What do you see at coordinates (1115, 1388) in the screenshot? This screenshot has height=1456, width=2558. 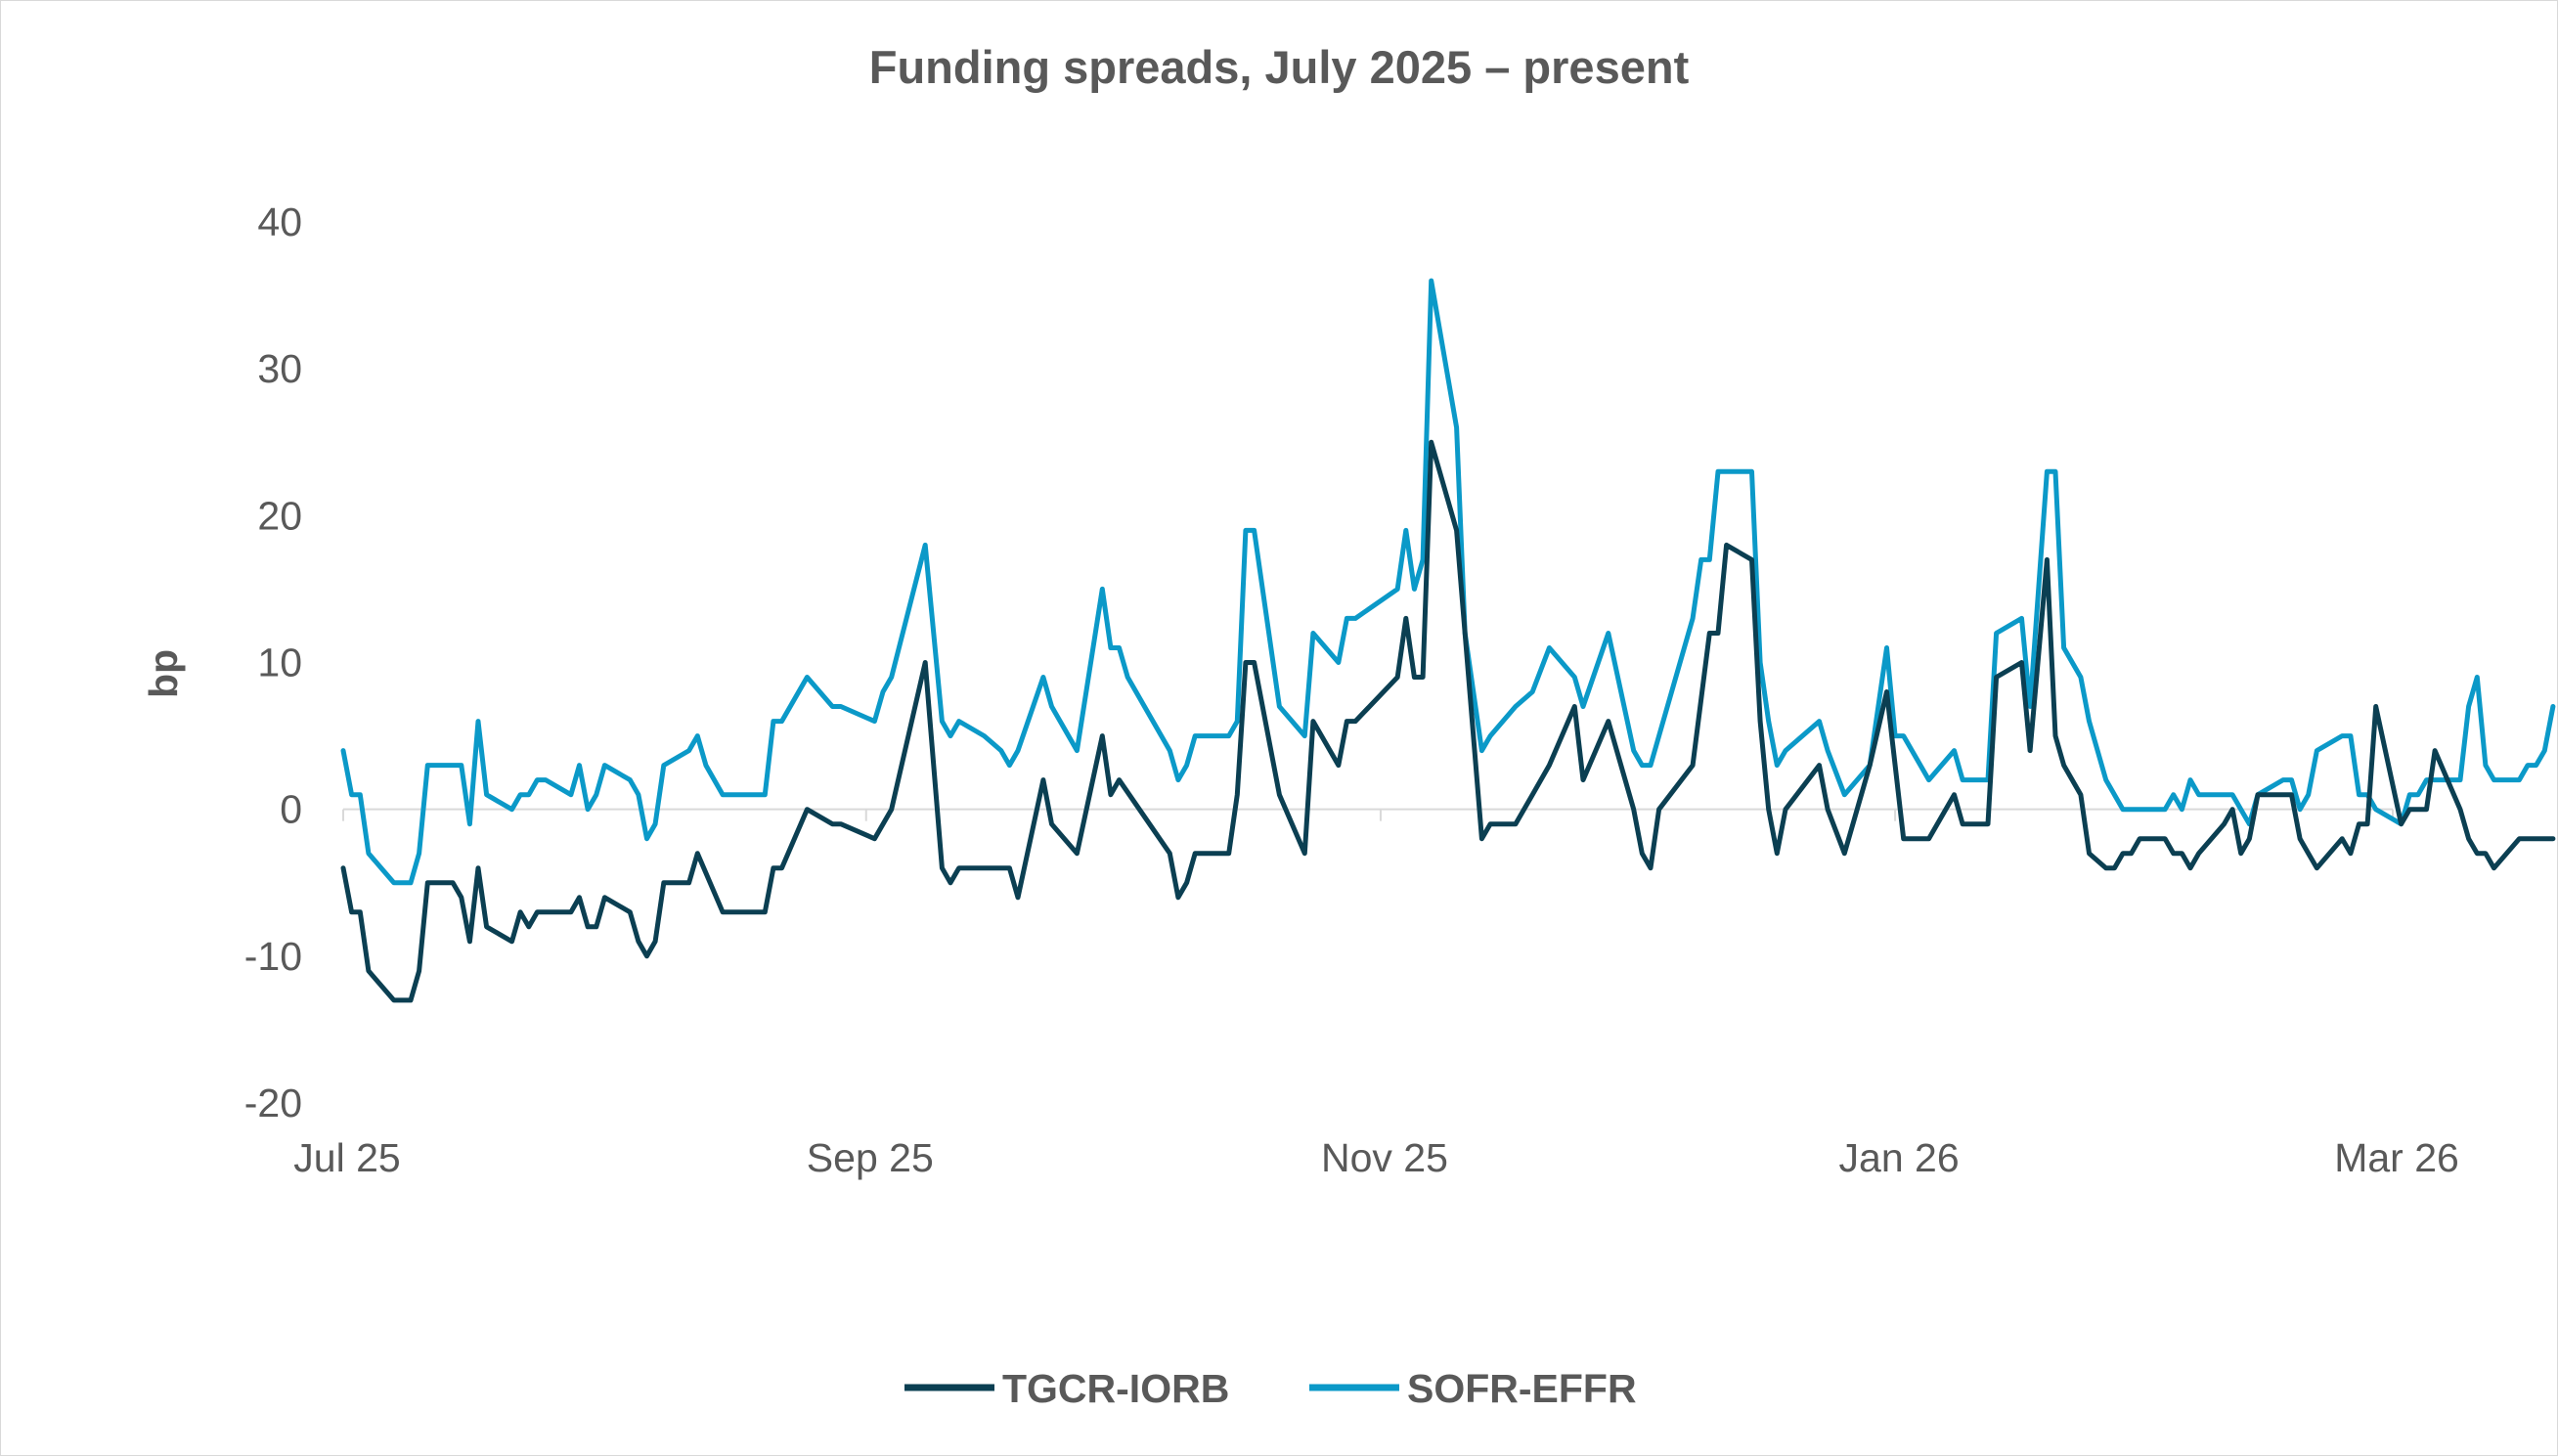 I see `legend-label: TGCR-IORB` at bounding box center [1115, 1388].